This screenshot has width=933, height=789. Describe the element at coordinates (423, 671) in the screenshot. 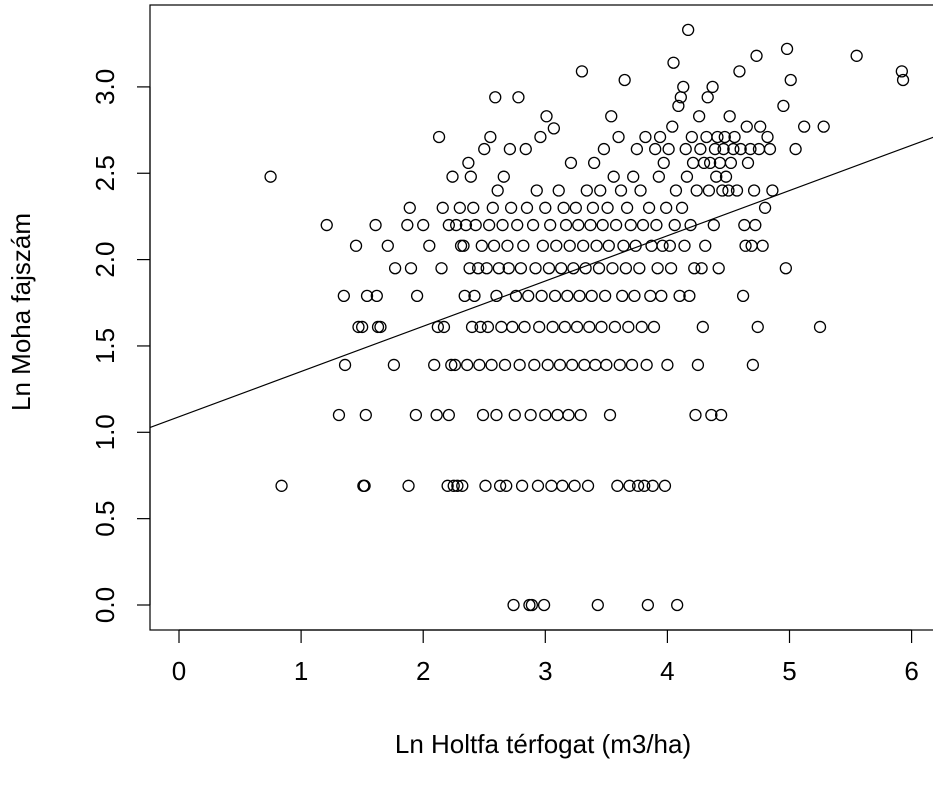

I see `x-tick-label: 2` at that location.